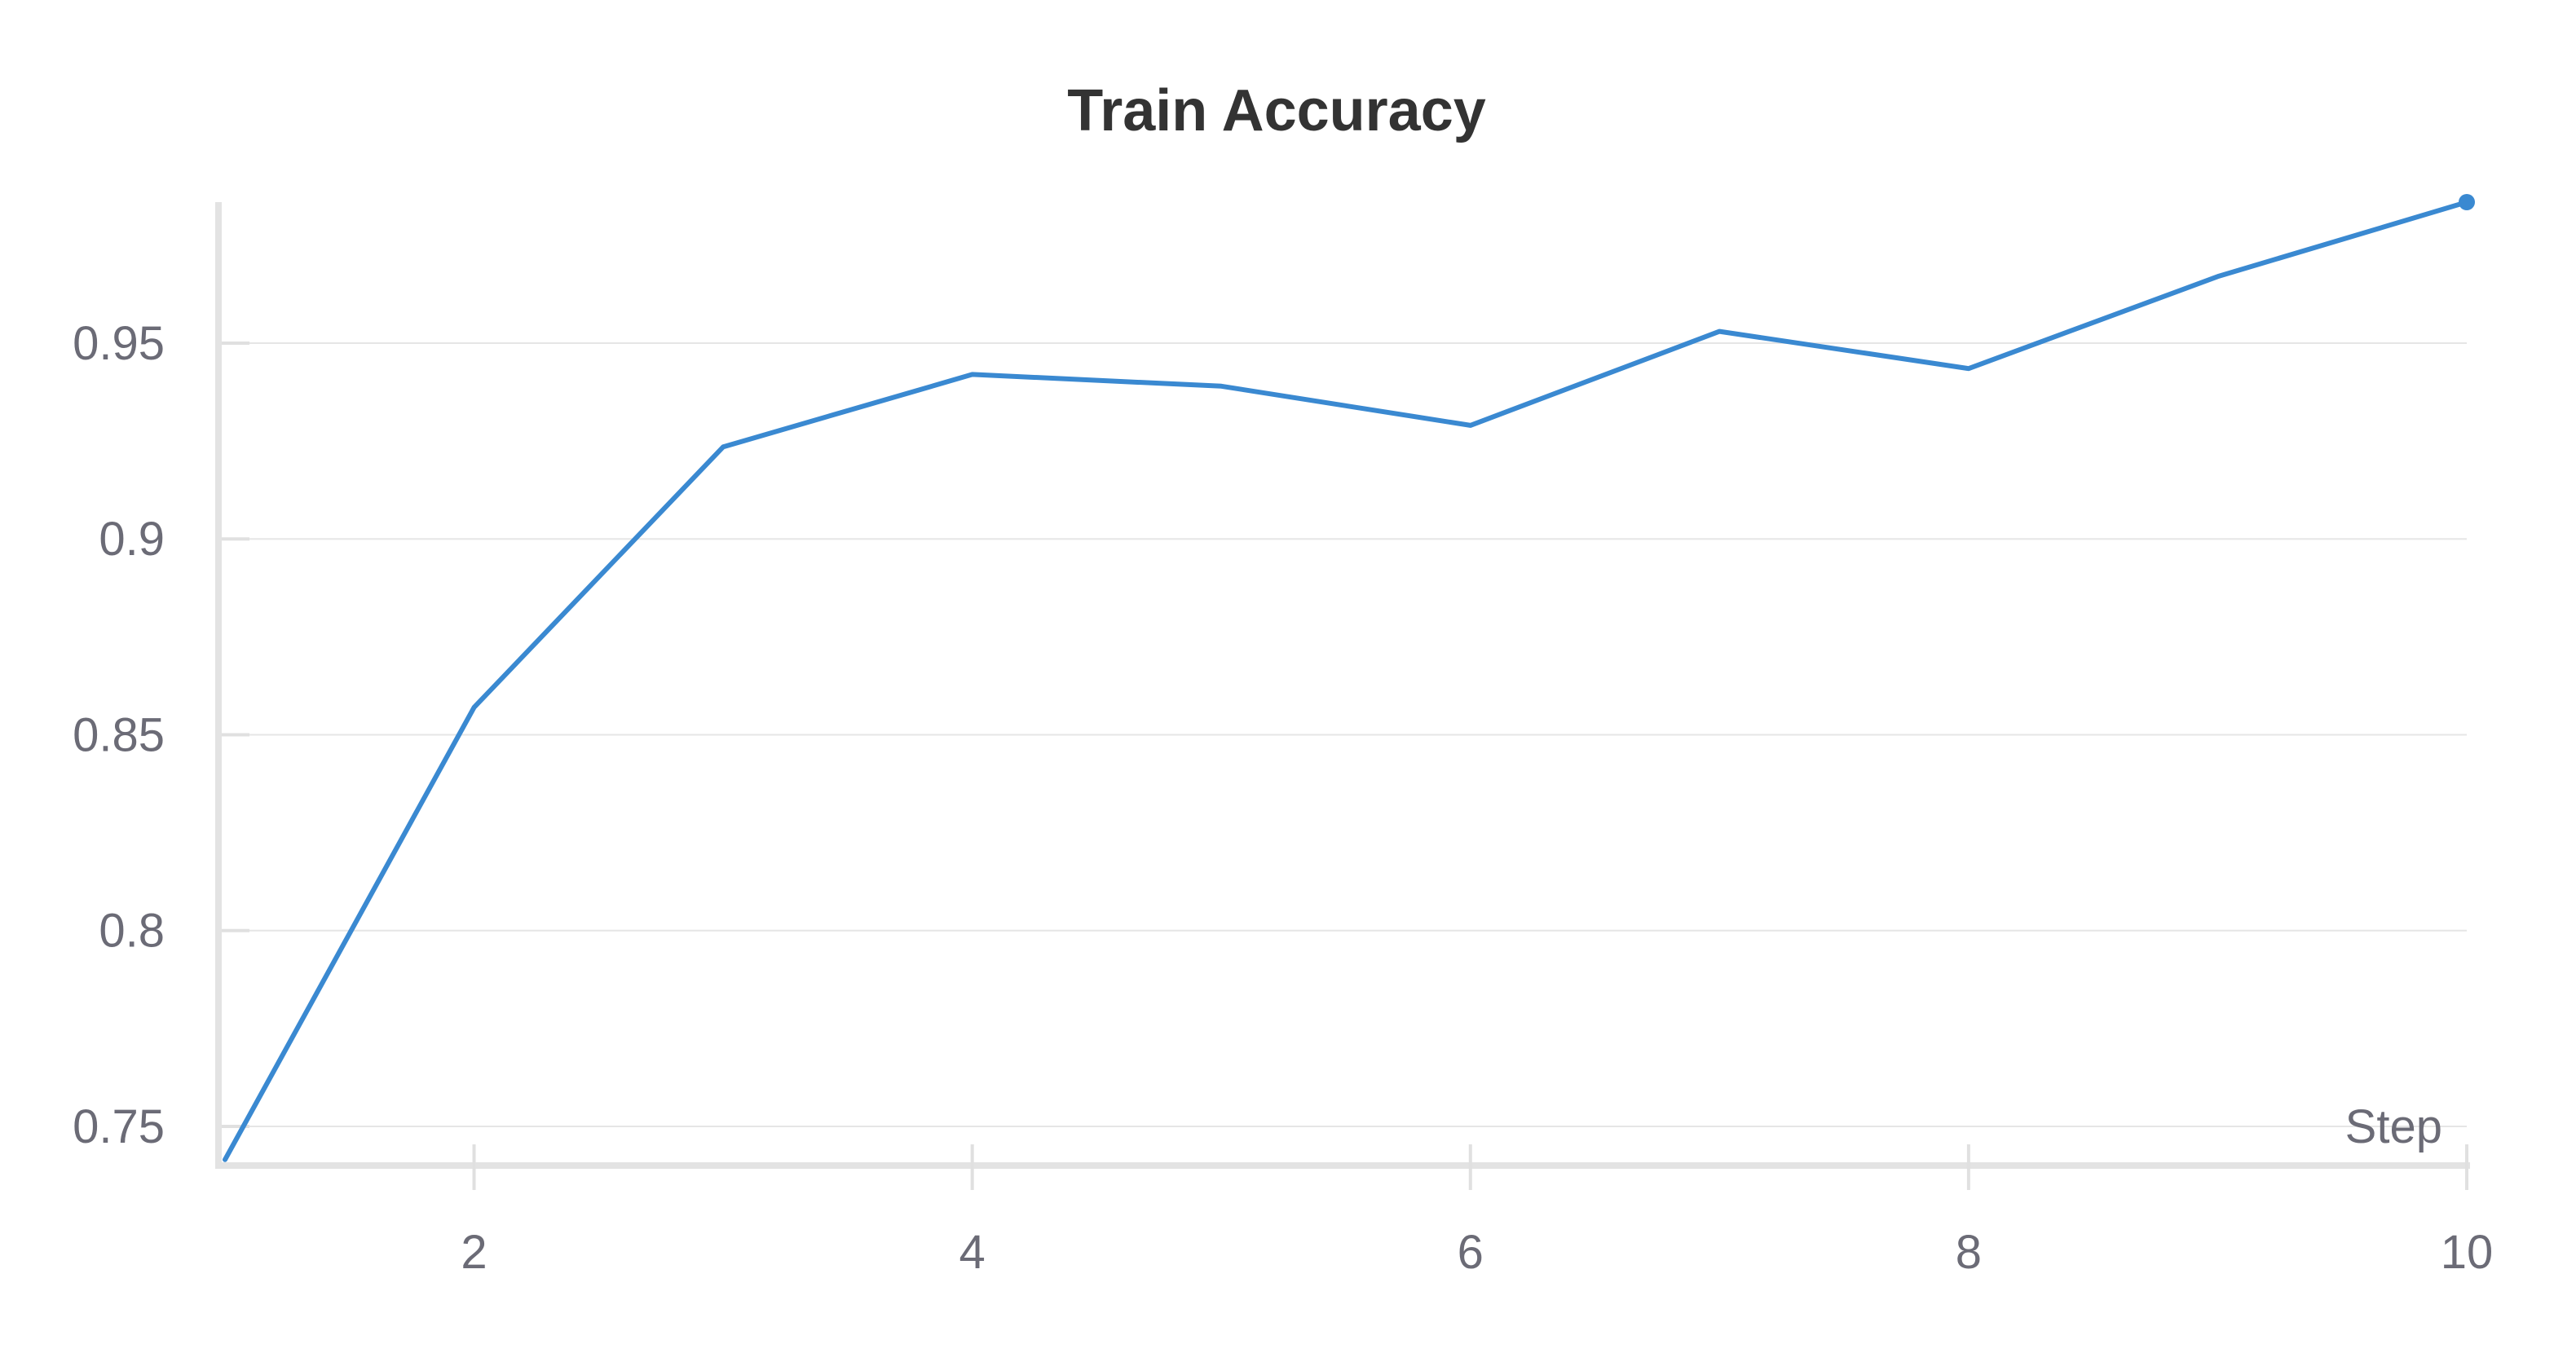 The image size is (2576, 1353). I want to click on y-axis-ticks: 0.75 0.8 0.85 0.9 0.95, so click(161, 735).